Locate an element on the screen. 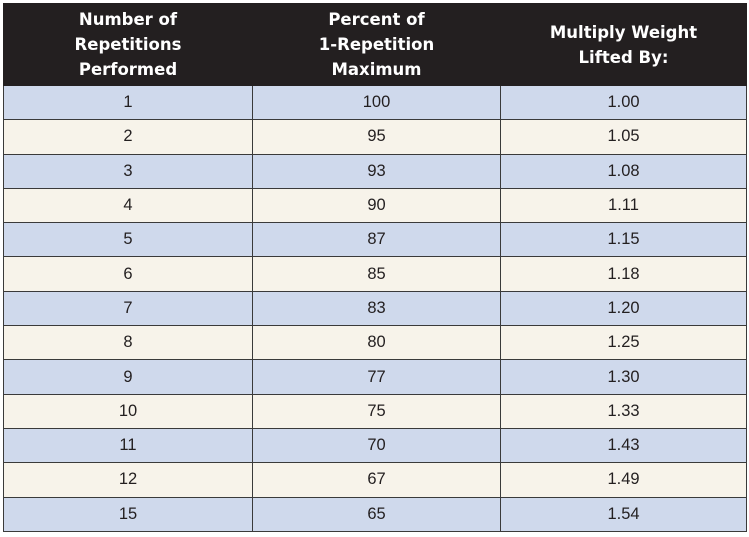 This screenshot has height=537, width=749. table-row: 2 95 1.05 is located at coordinates (375, 137).